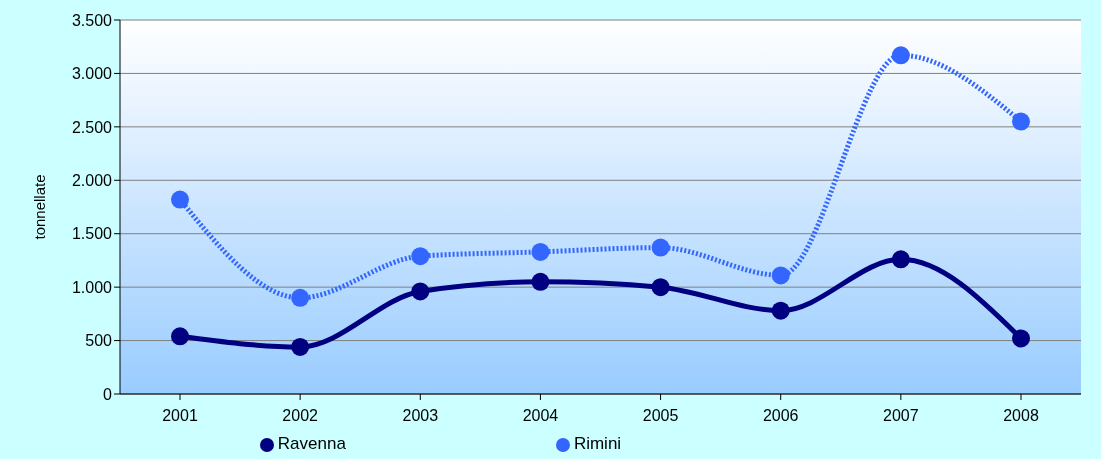  What do you see at coordinates (40, 207) in the screenshot?
I see `y-axis-title: tonnellate` at bounding box center [40, 207].